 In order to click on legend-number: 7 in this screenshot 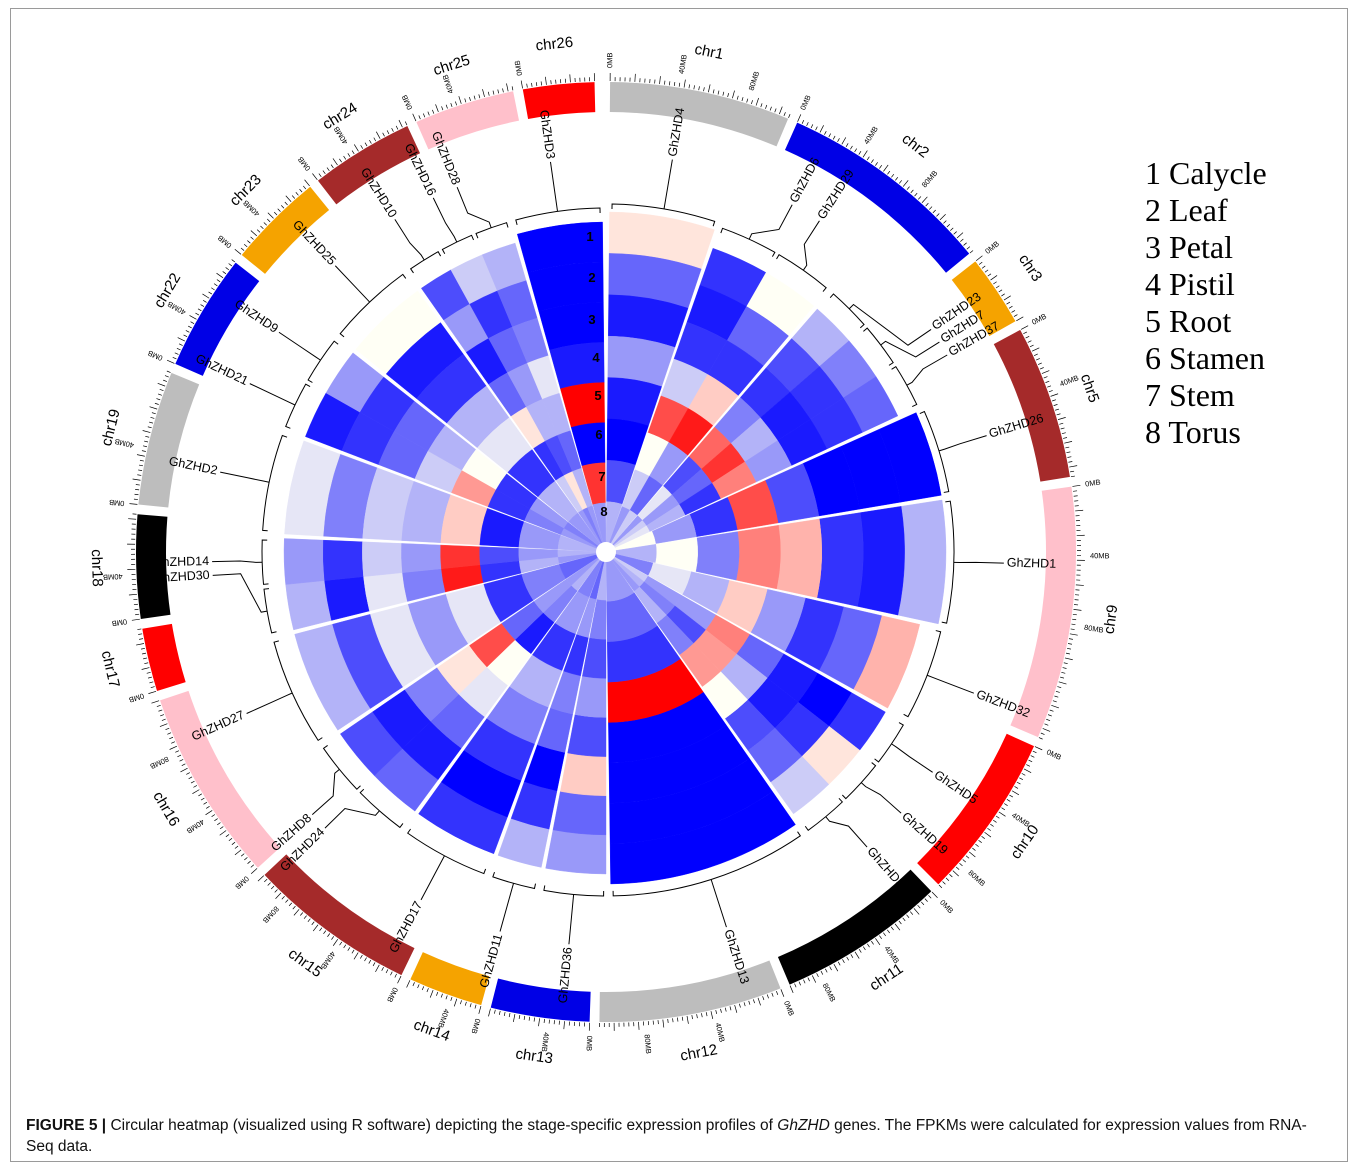, I will do `click(1153, 395)`.